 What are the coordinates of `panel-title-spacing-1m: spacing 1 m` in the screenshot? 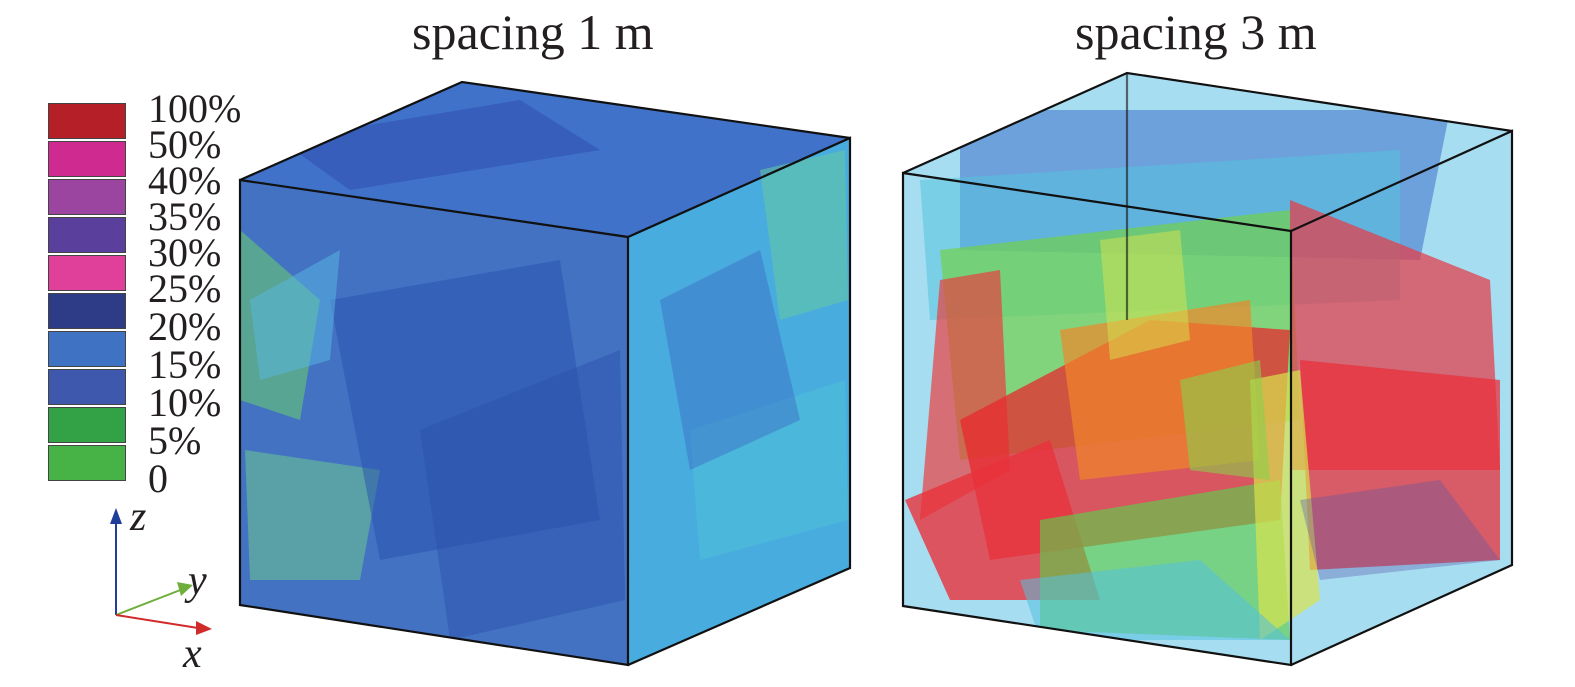 It's located at (533, 32).